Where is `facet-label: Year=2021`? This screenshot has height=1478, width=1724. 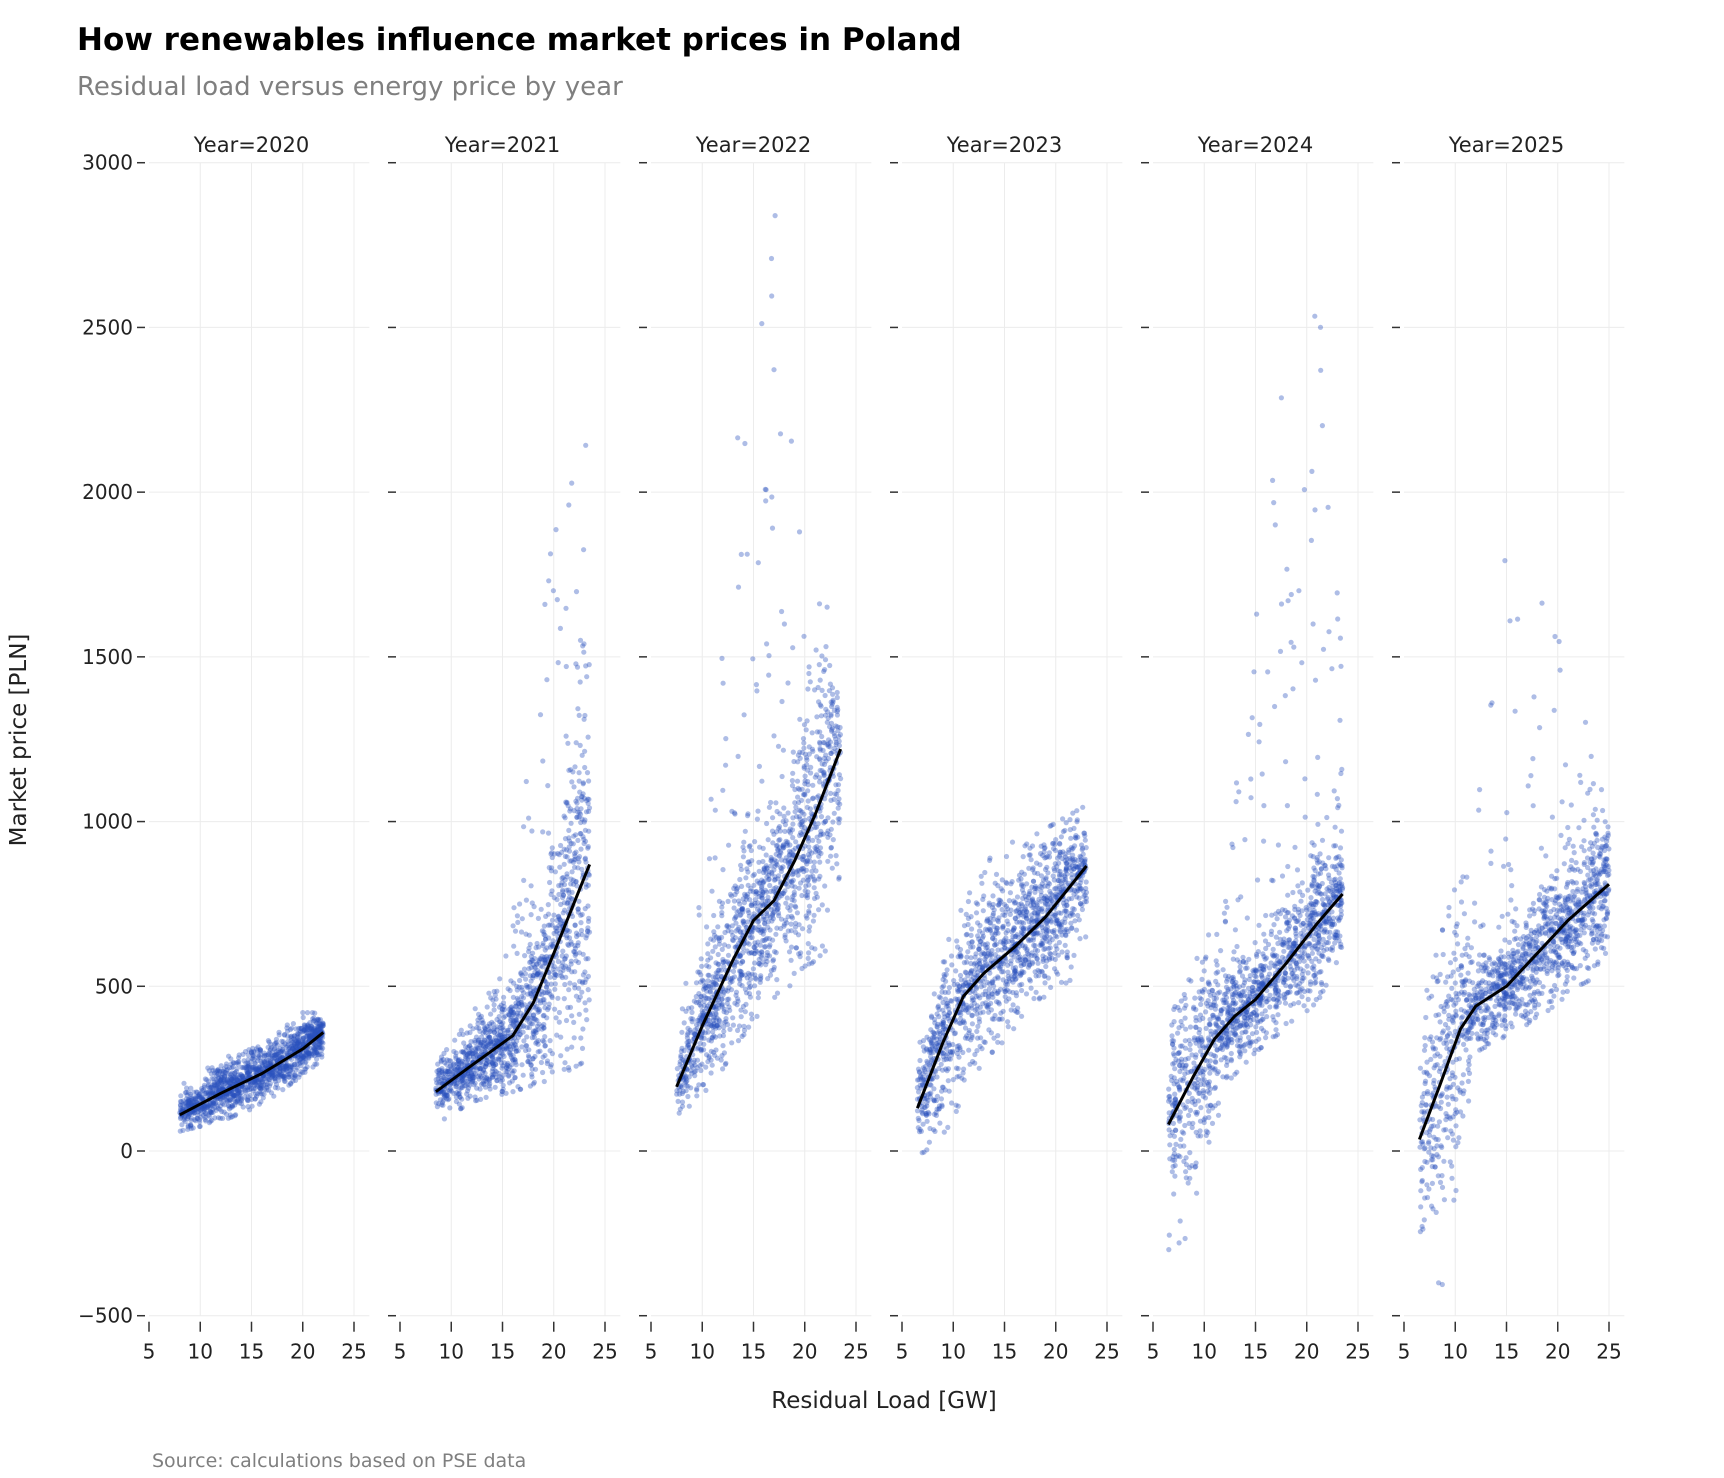
facet-label: Year=2021 is located at coordinates (502, 145).